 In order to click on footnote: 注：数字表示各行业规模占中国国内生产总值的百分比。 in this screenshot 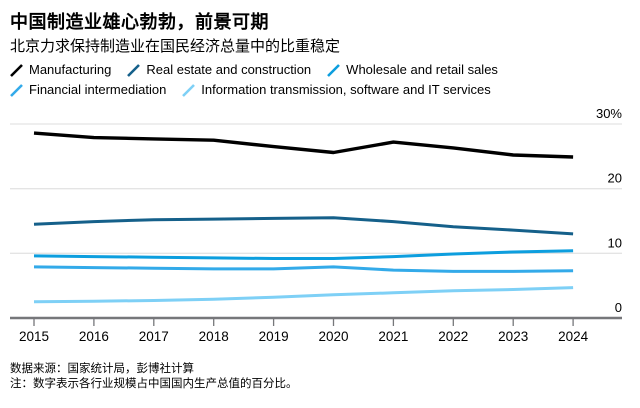, I will do `click(154, 384)`.